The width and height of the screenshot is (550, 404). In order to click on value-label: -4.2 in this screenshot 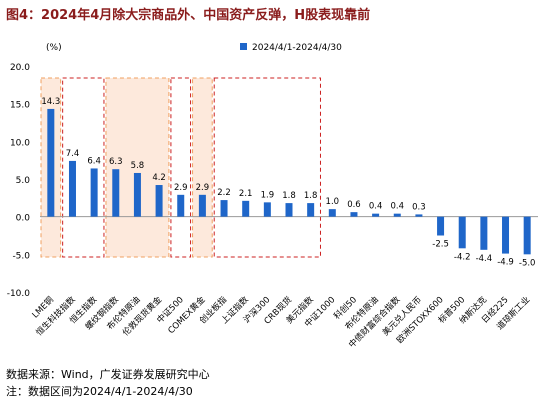, I will do `click(462, 257)`.